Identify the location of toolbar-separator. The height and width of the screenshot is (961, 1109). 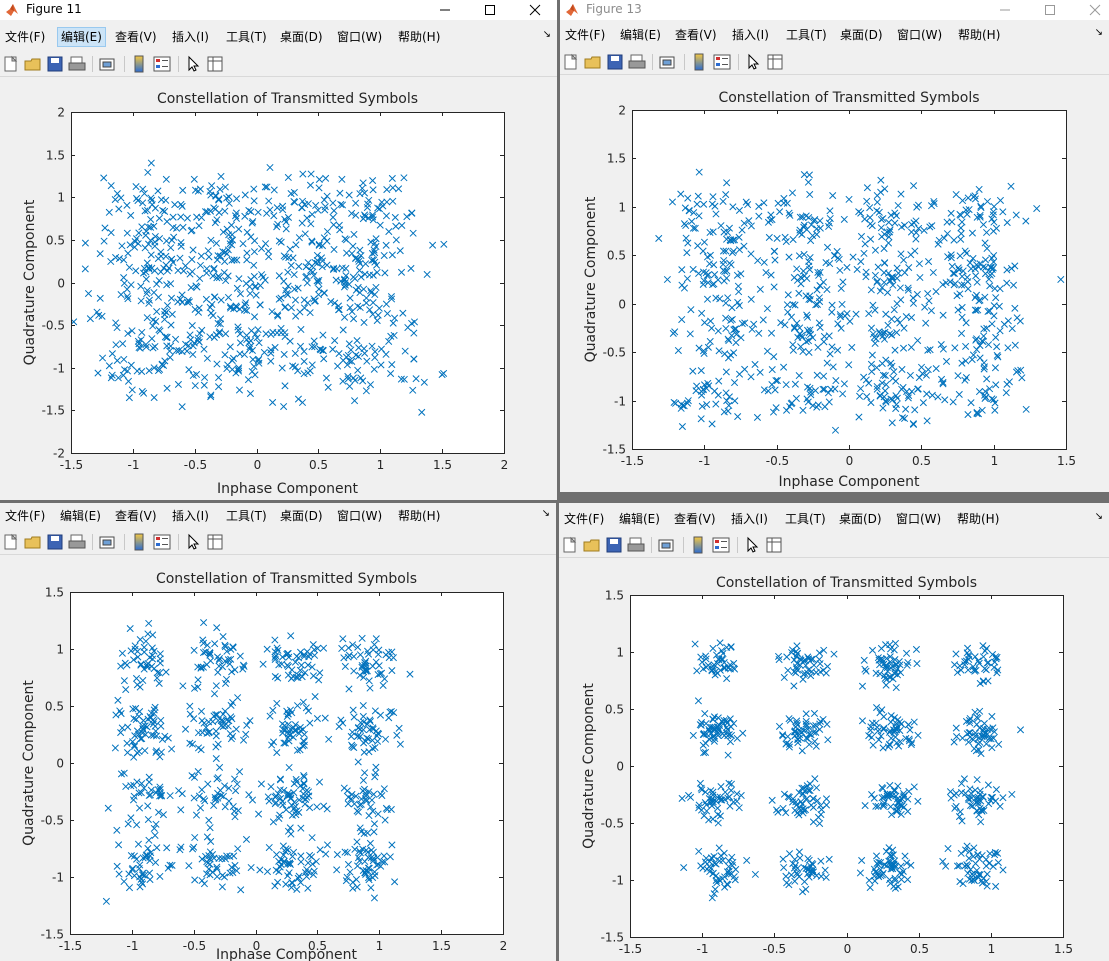
(652, 62).